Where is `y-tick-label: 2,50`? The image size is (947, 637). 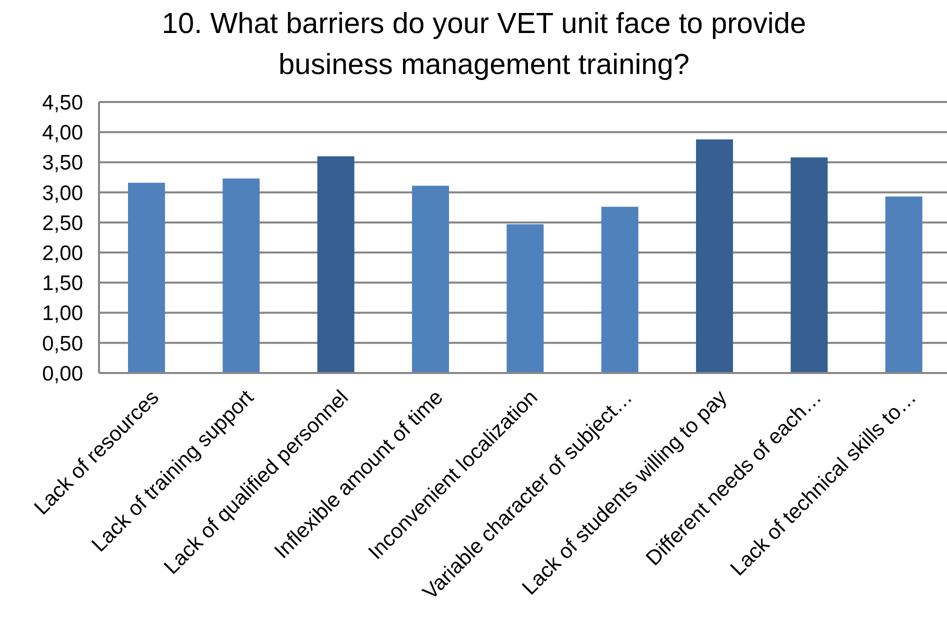
y-tick-label: 2,50 is located at coordinates (62, 223).